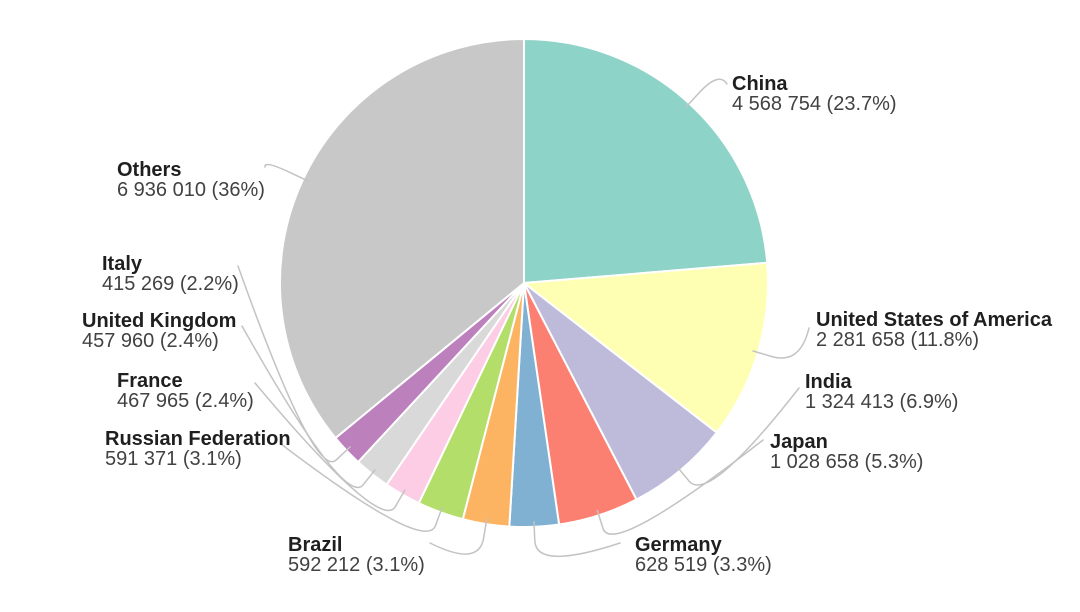 This screenshot has width=1080, height=612. I want to click on pie-slice-china, so click(646, 161).